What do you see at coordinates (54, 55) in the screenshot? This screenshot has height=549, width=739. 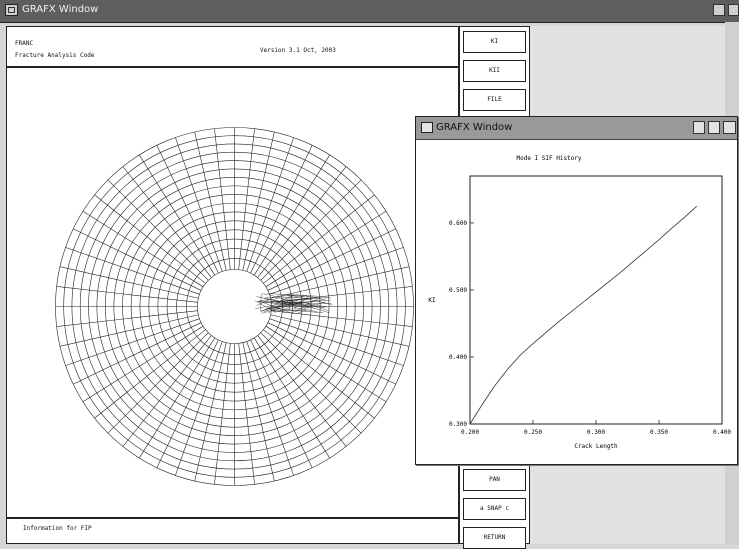 I see `program-description: Fracture Analysis Code` at bounding box center [54, 55].